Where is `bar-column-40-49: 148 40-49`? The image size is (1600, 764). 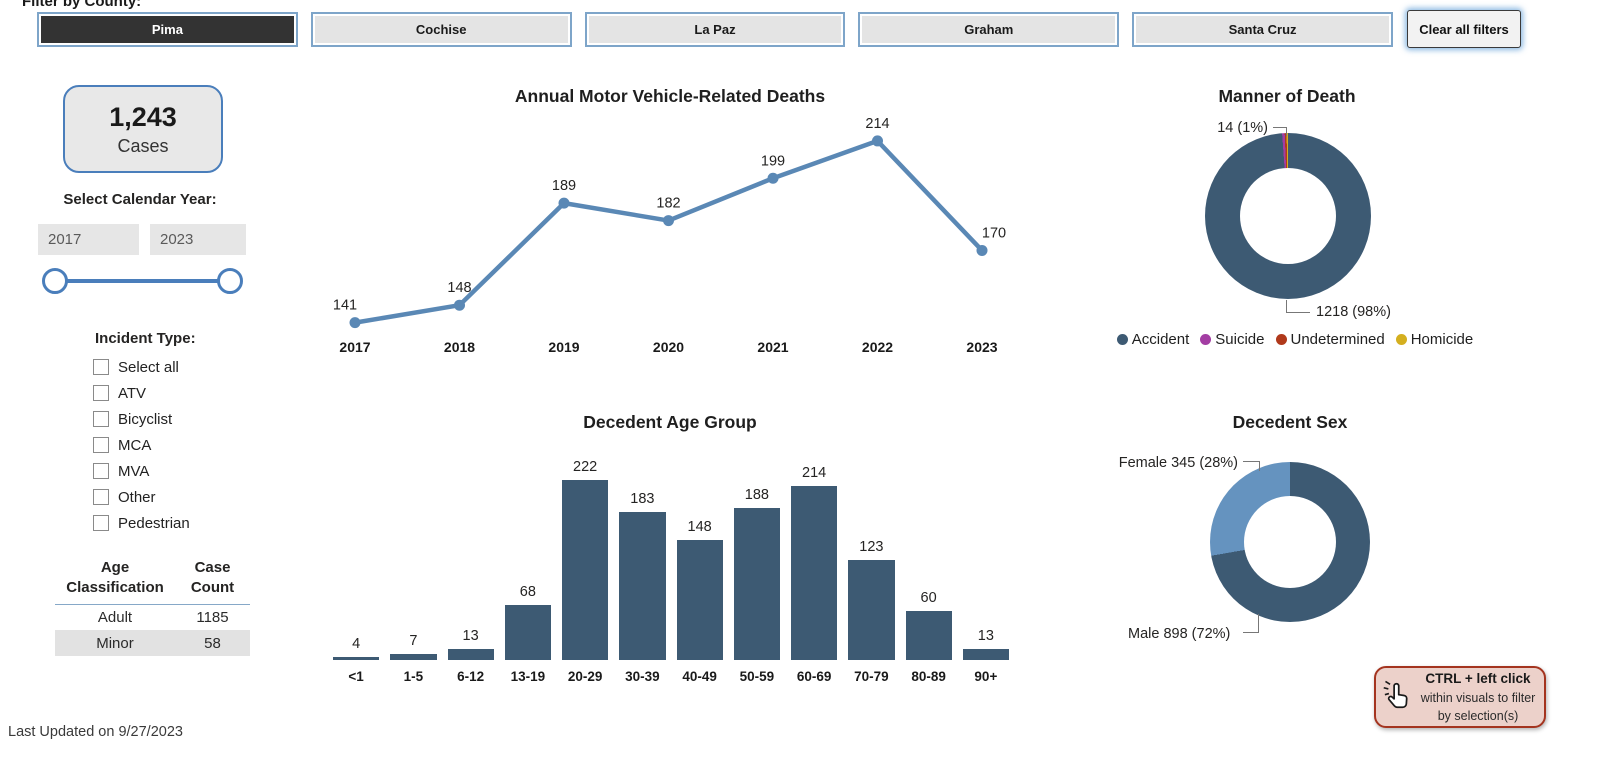 bar-column-40-49: 148 40-49 is located at coordinates (699, 566).